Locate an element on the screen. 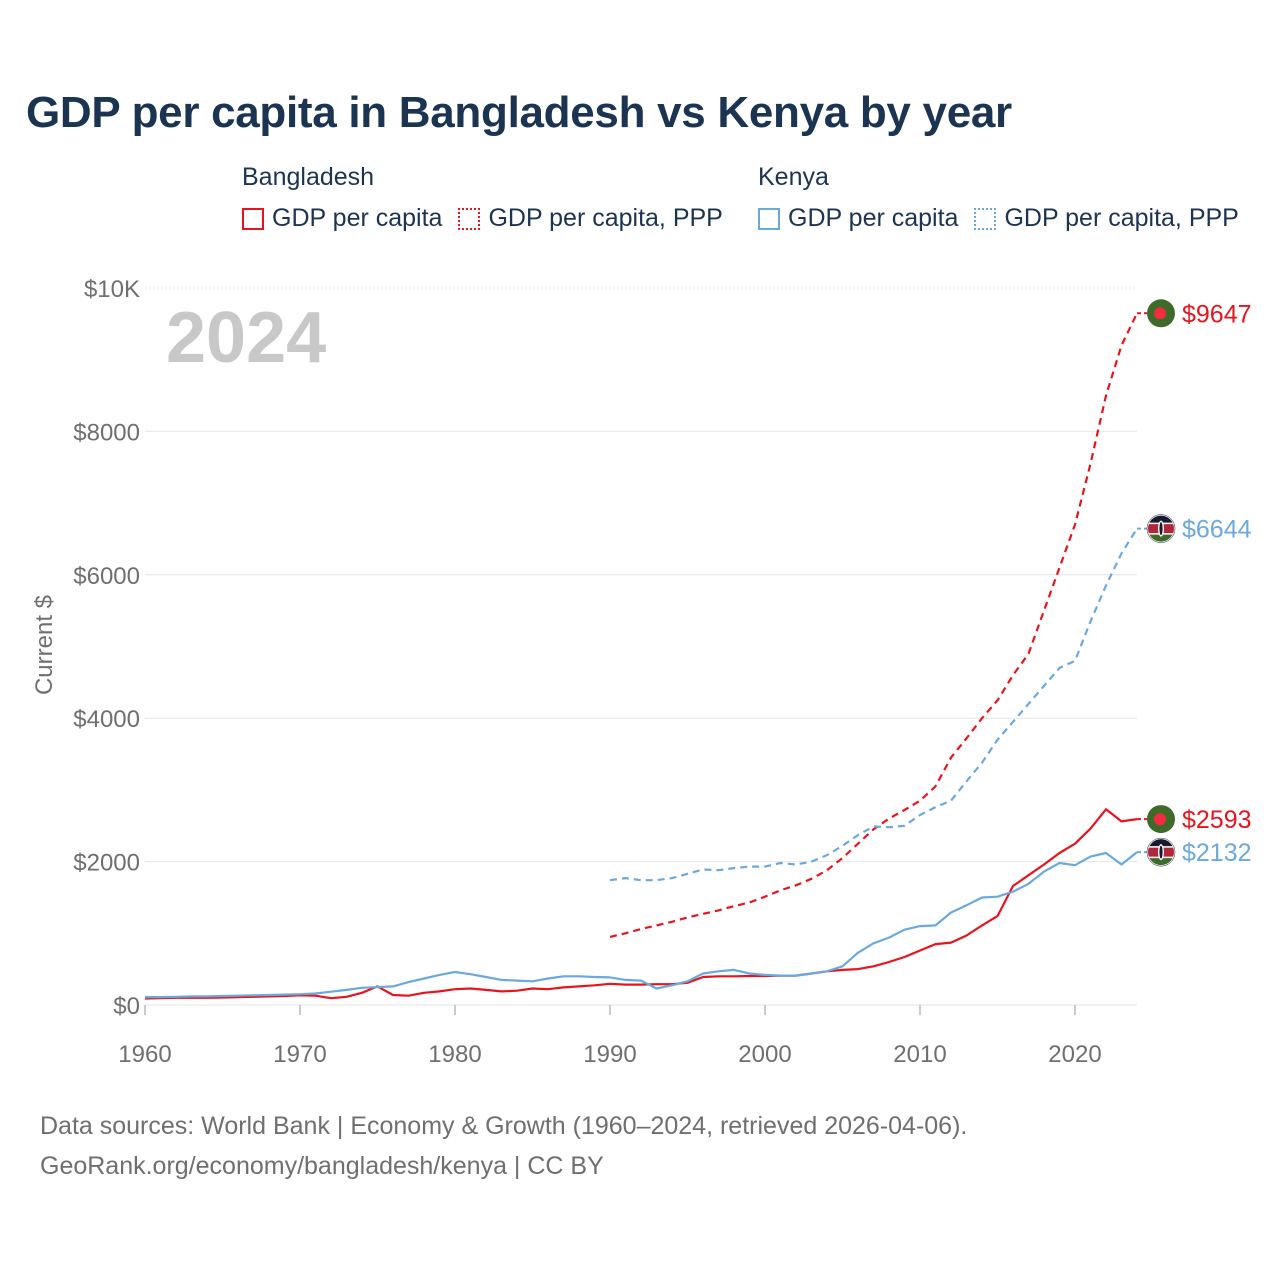  x-tick-label: 2020 is located at coordinates (1074, 1054).